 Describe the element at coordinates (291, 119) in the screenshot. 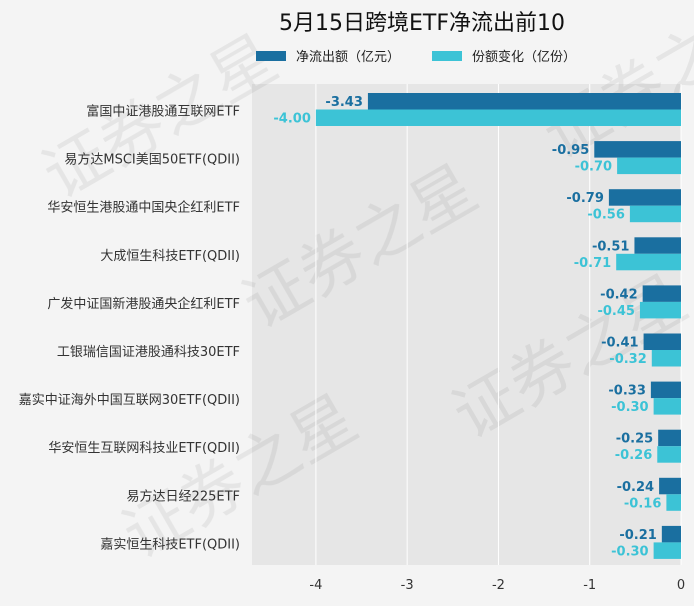

I see `data-label-share-change: -4.00` at that location.